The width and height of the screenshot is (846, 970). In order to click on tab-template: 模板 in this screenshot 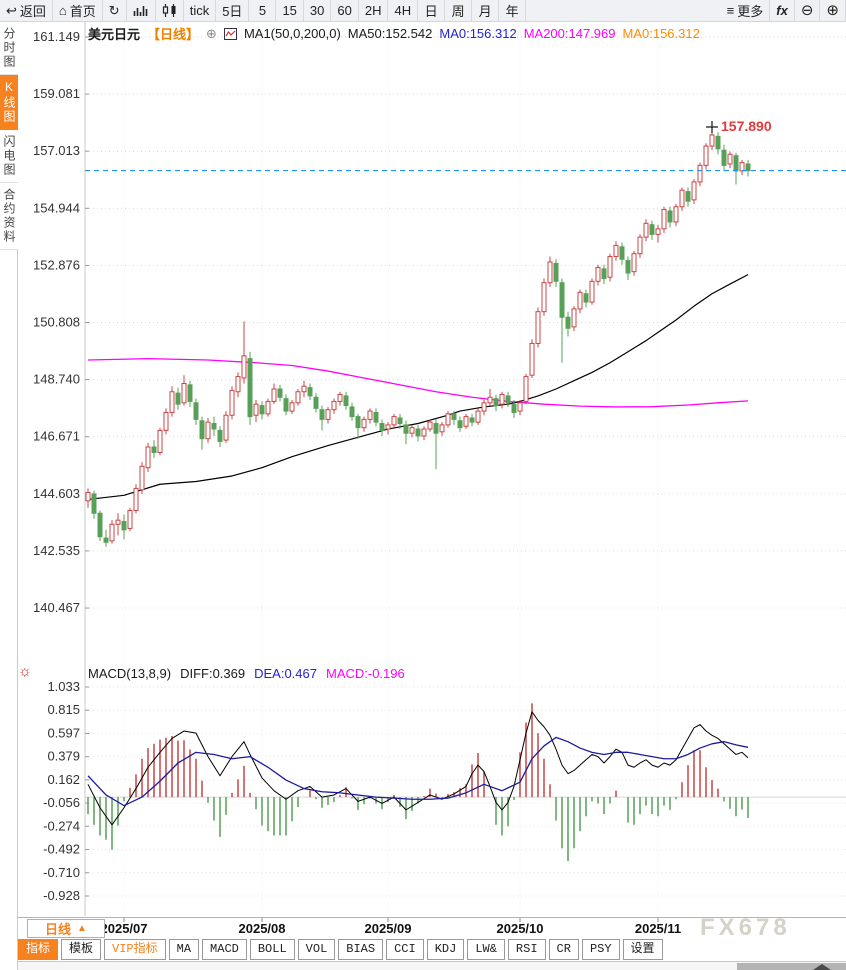, I will do `click(81, 949)`.